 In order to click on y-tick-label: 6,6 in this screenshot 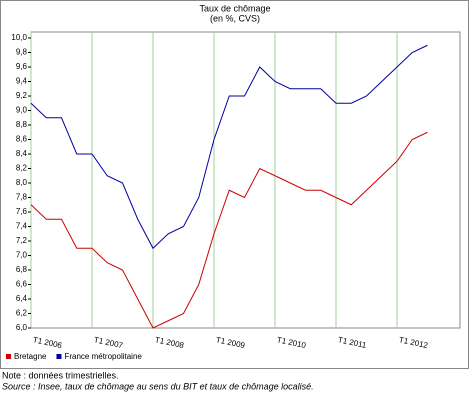, I will do `click(22, 284)`.